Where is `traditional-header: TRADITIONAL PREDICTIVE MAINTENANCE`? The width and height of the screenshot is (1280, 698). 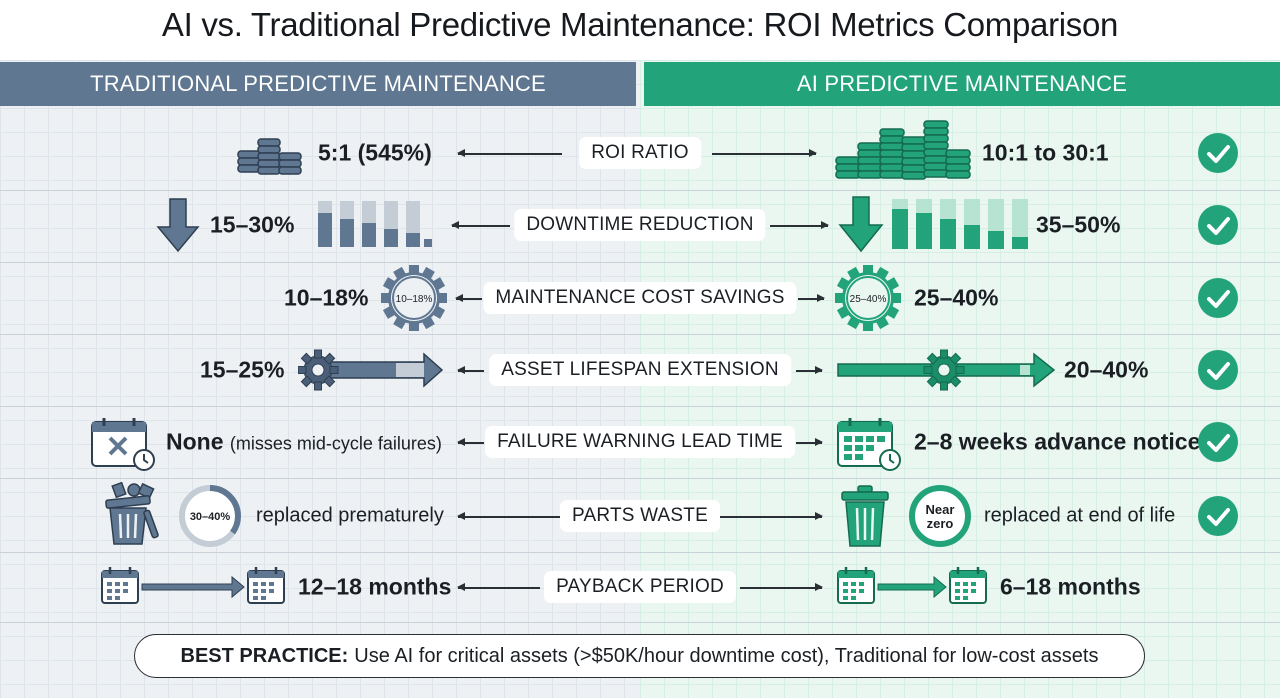
traditional-header: TRADITIONAL PREDICTIVE MAINTENANCE is located at coordinates (318, 84).